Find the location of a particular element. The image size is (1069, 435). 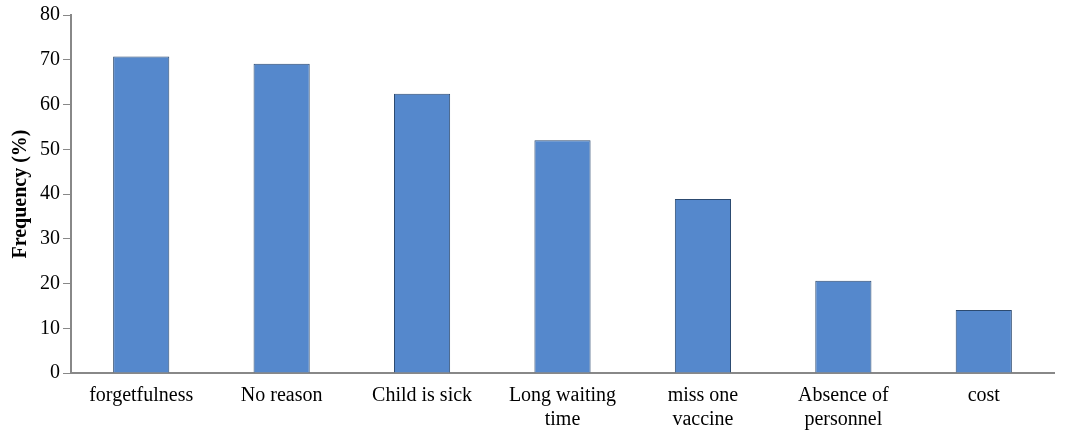

y-tick-label: 70 is located at coordinates (50, 58).